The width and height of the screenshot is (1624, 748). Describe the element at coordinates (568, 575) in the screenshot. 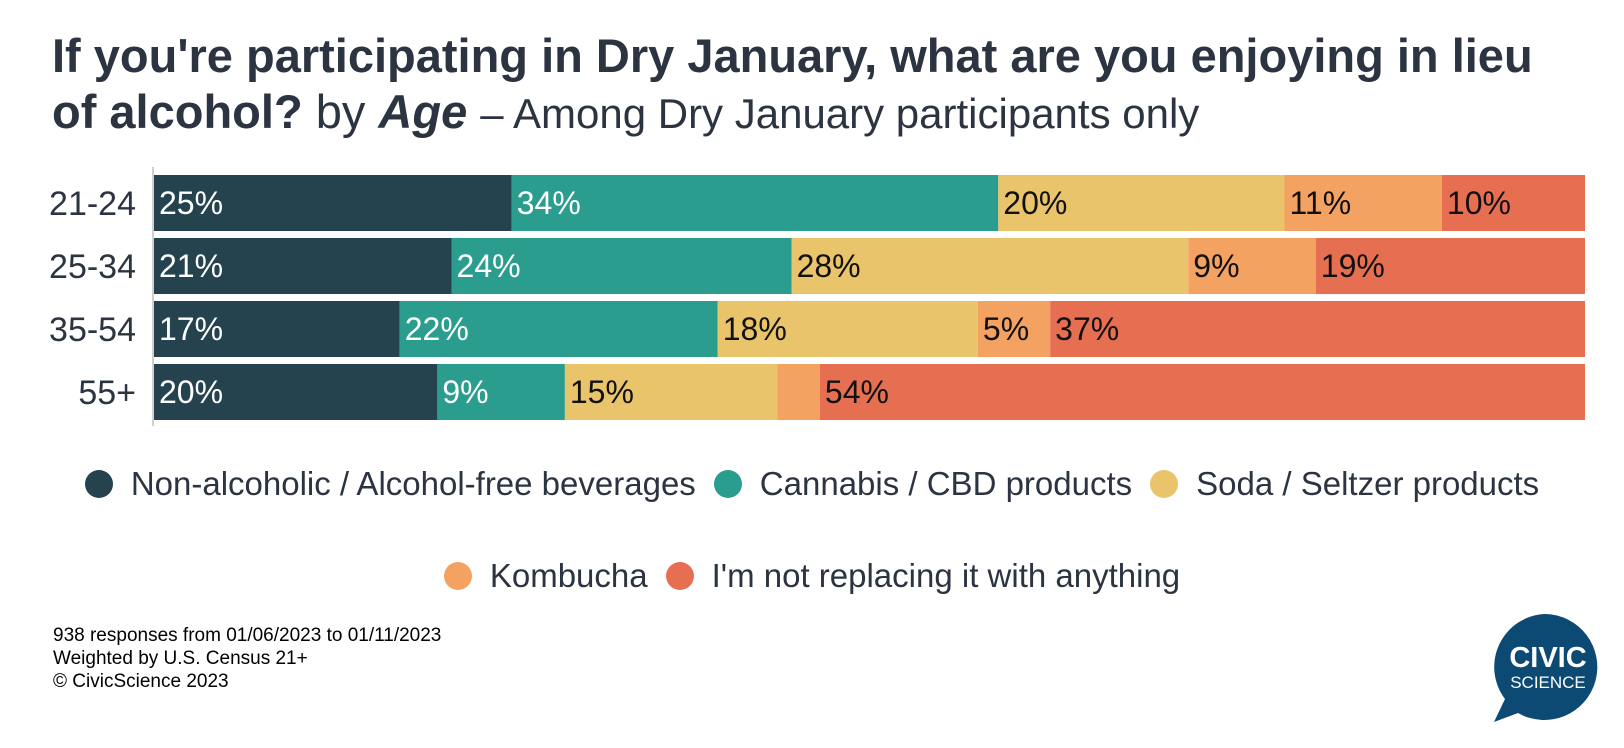

I see `legend-label: Kombucha` at that location.